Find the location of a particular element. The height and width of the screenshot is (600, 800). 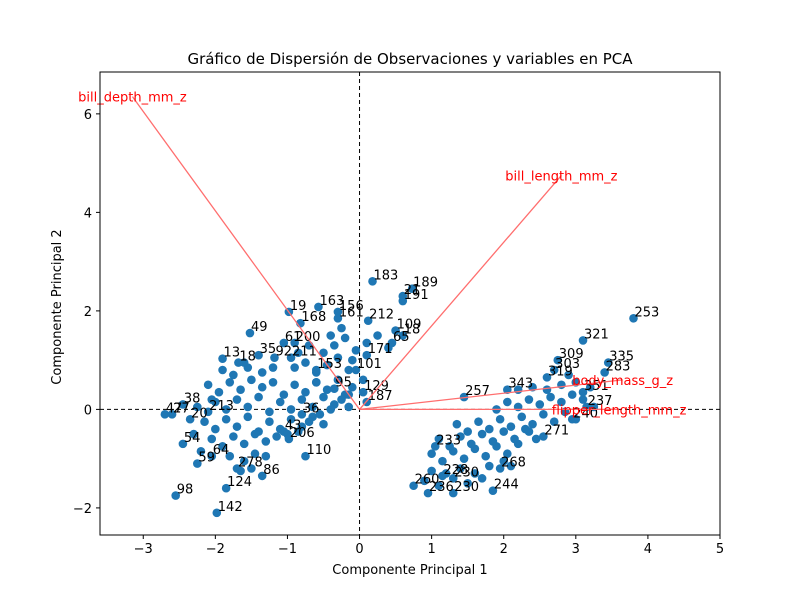

loading-vector-label: bill_depth_mm_z is located at coordinates (132, 98).